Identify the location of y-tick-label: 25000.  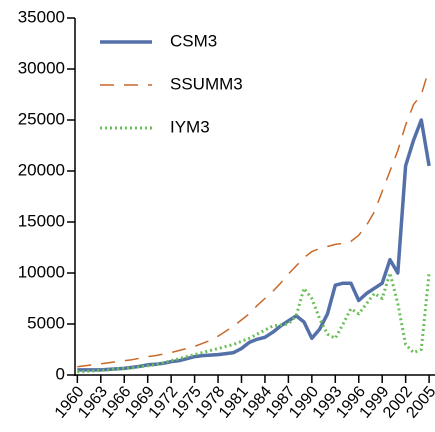
(41, 118).